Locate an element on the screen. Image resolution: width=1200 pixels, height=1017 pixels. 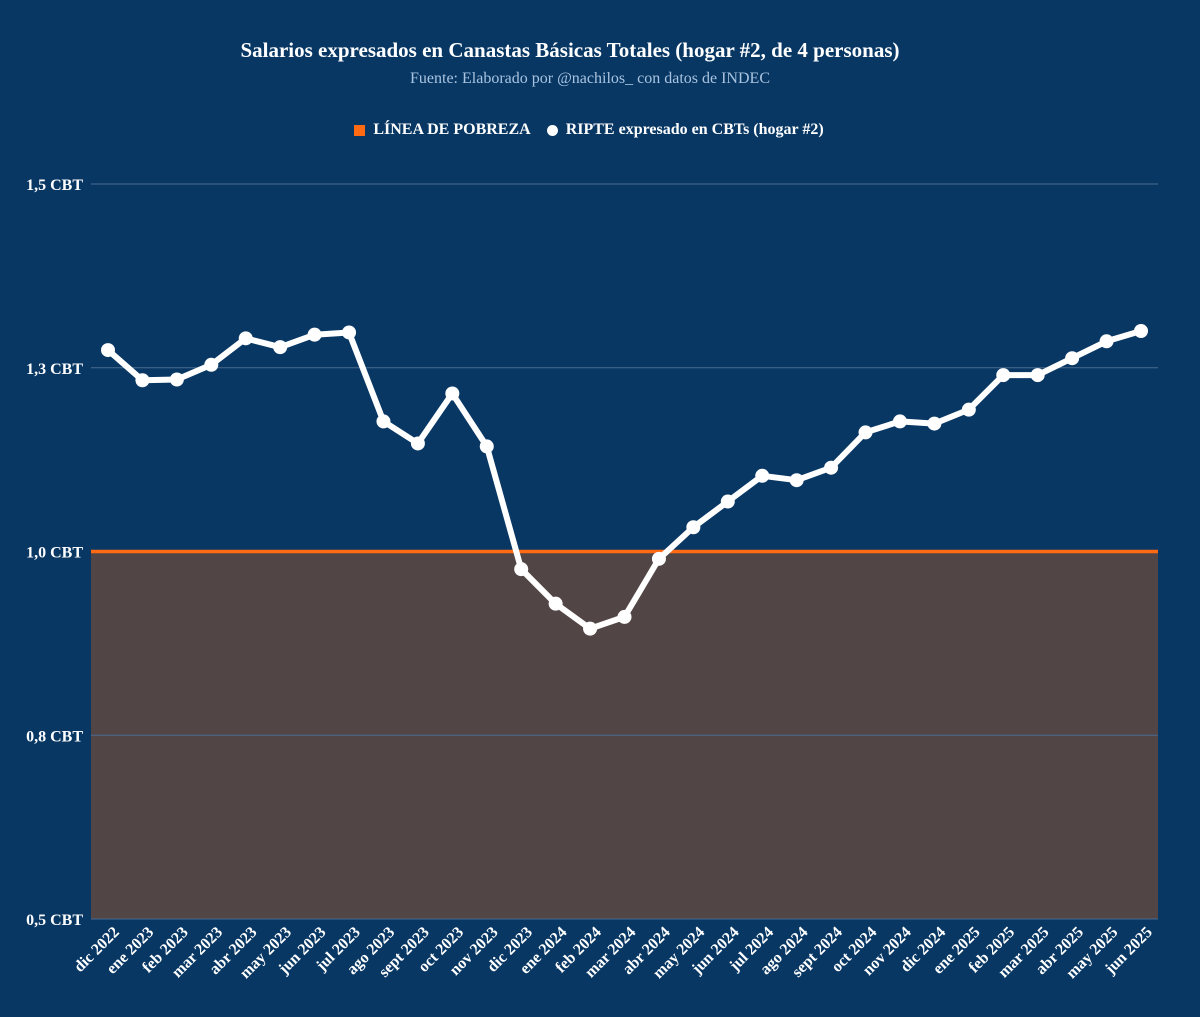
y-tick-label: 0,5 CBT is located at coordinates (54, 920).